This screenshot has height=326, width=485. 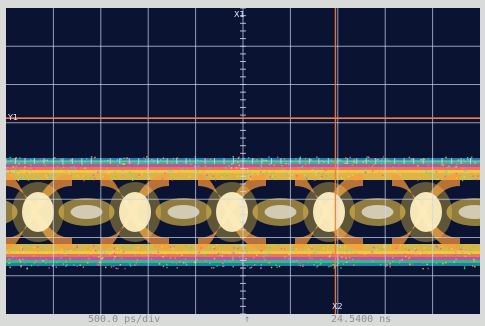 What do you see at coordinates (426, 212) in the screenshot?
I see `eye-crossing-glow` at bounding box center [426, 212].